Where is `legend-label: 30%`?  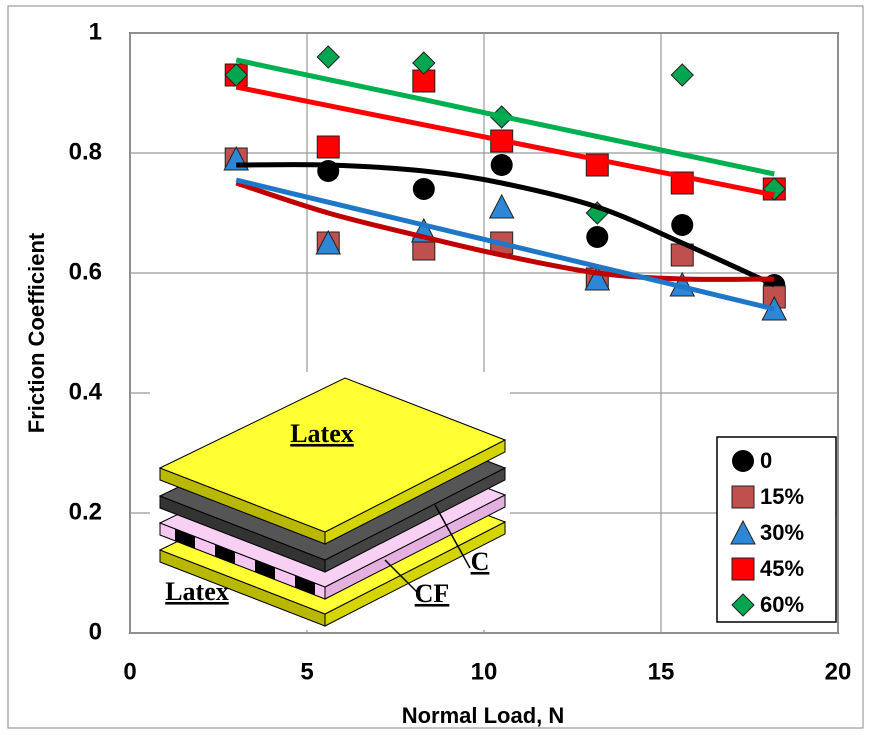 legend-label: 30% is located at coordinates (782, 532).